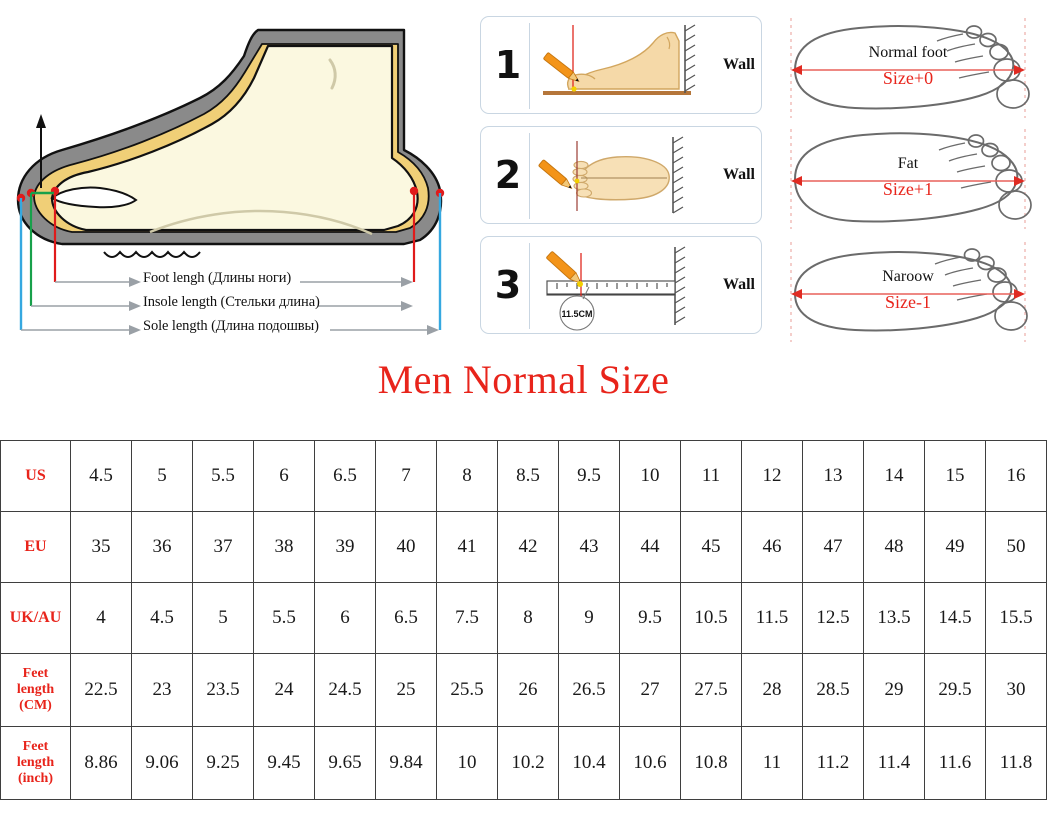 This screenshot has width=1047, height=832. I want to click on foot-side-profile-icon, so click(619, 59).